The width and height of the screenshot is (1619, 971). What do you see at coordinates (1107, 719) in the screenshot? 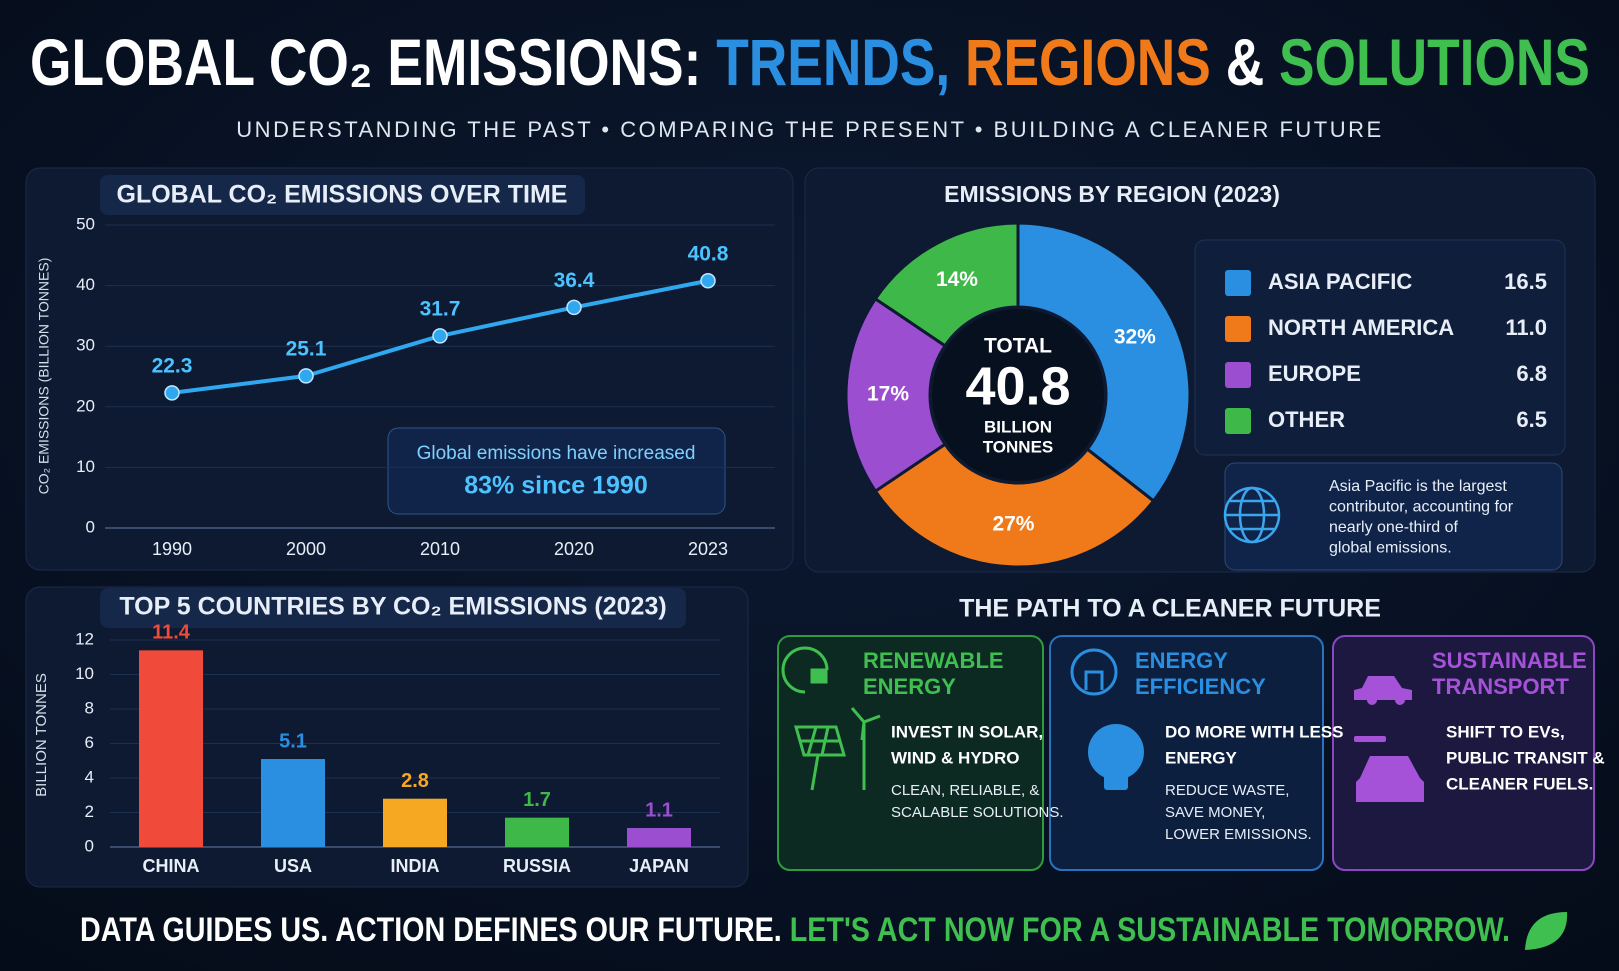
I see `efficiency-icon` at bounding box center [1107, 719].